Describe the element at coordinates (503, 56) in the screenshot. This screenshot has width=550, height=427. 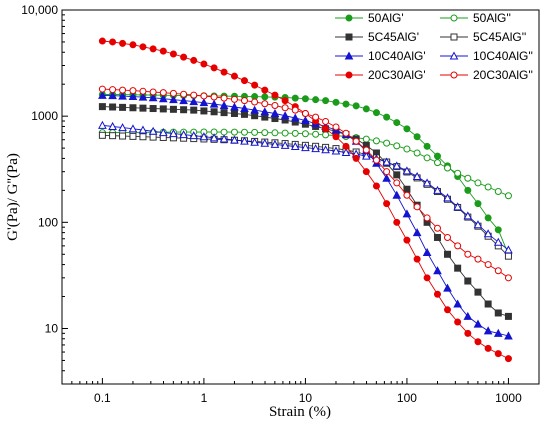
I see `legend-10c40alg-double-prime-label: 10C40AlG''` at that location.